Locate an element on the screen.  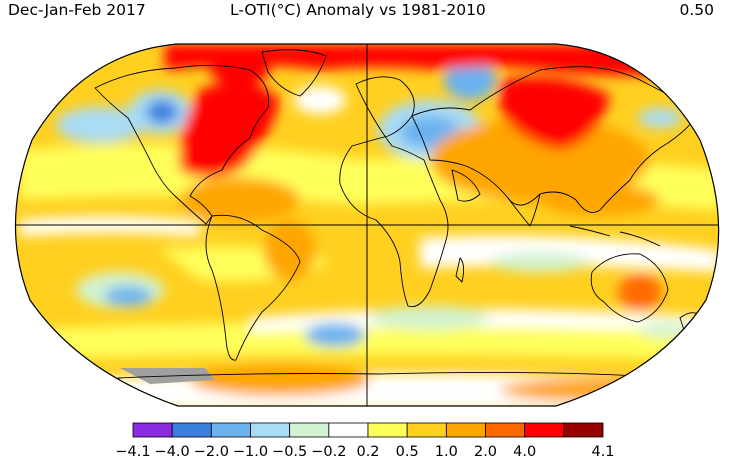
period-label: Dec-Jan-Feb 2017 is located at coordinates (77, 10).